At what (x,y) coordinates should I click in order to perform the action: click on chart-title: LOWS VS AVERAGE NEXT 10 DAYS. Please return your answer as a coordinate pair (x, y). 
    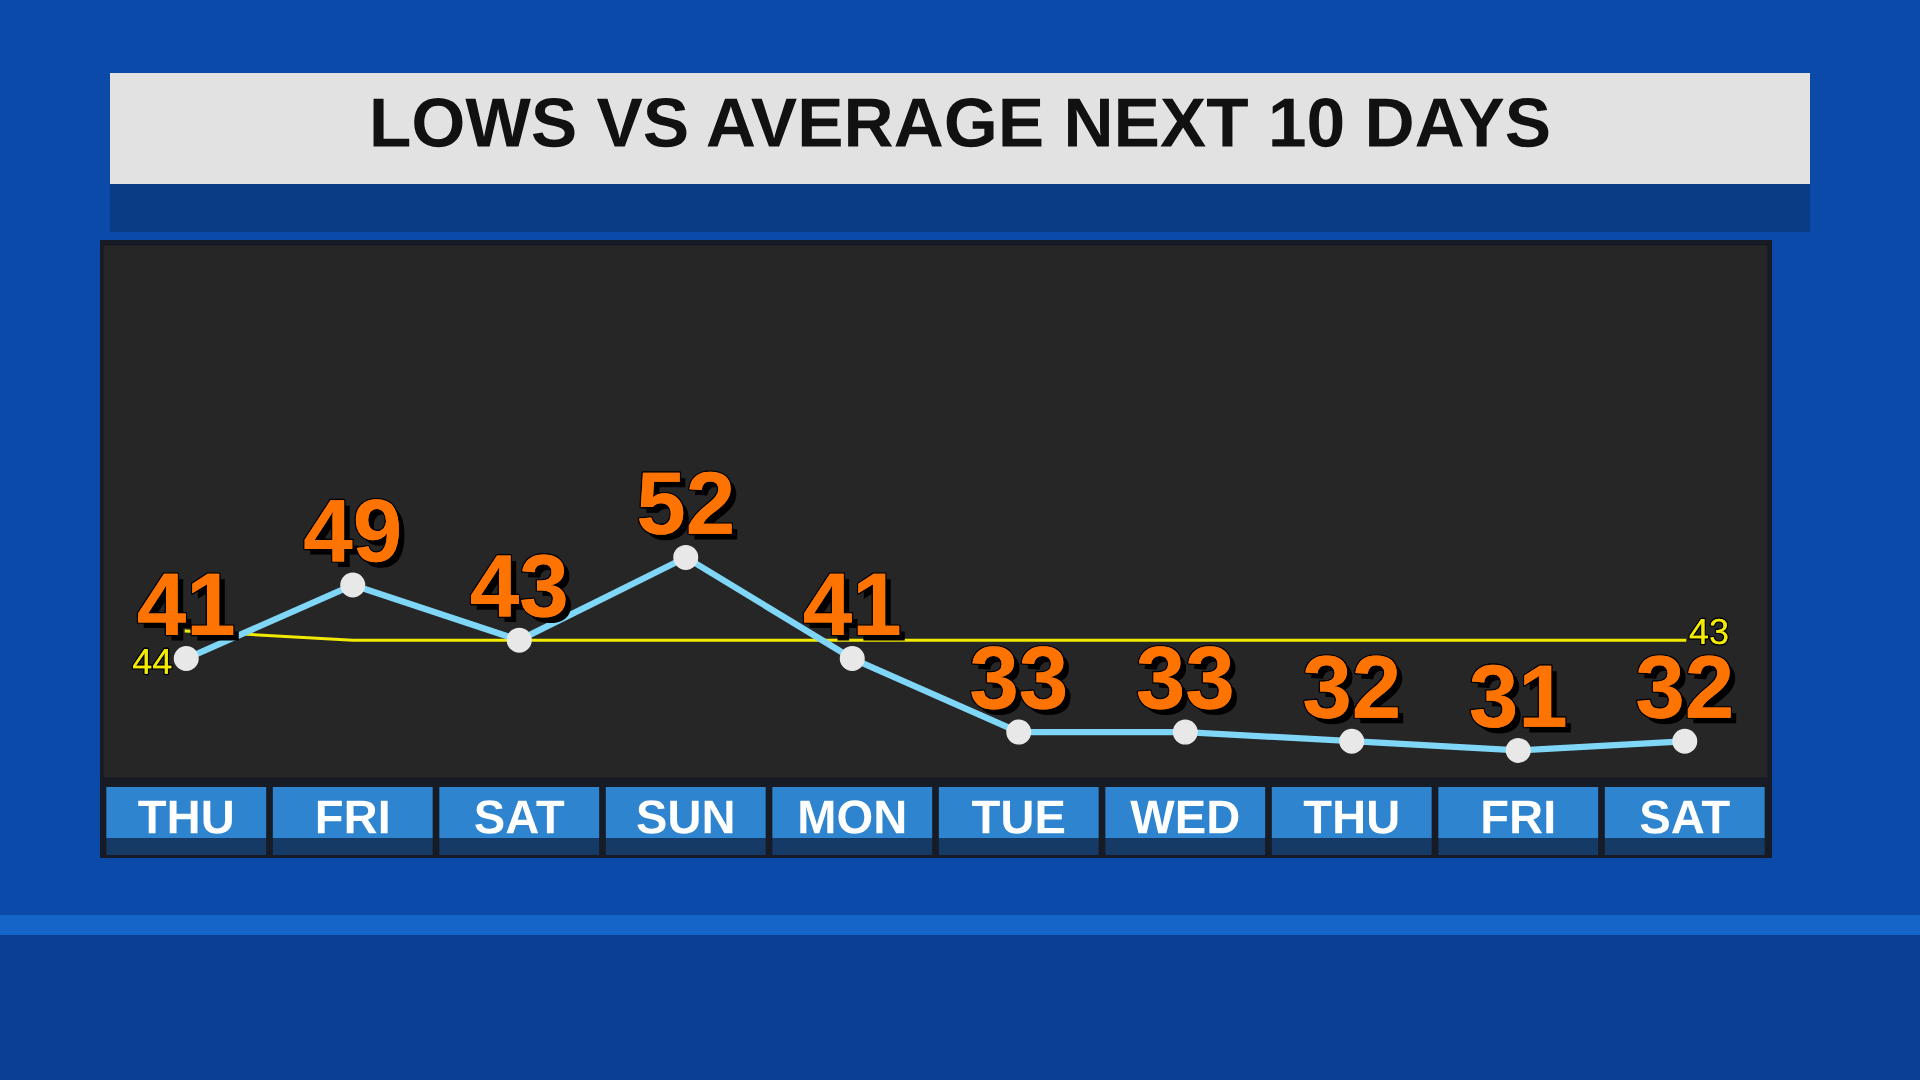
    Looking at the image, I should click on (961, 122).